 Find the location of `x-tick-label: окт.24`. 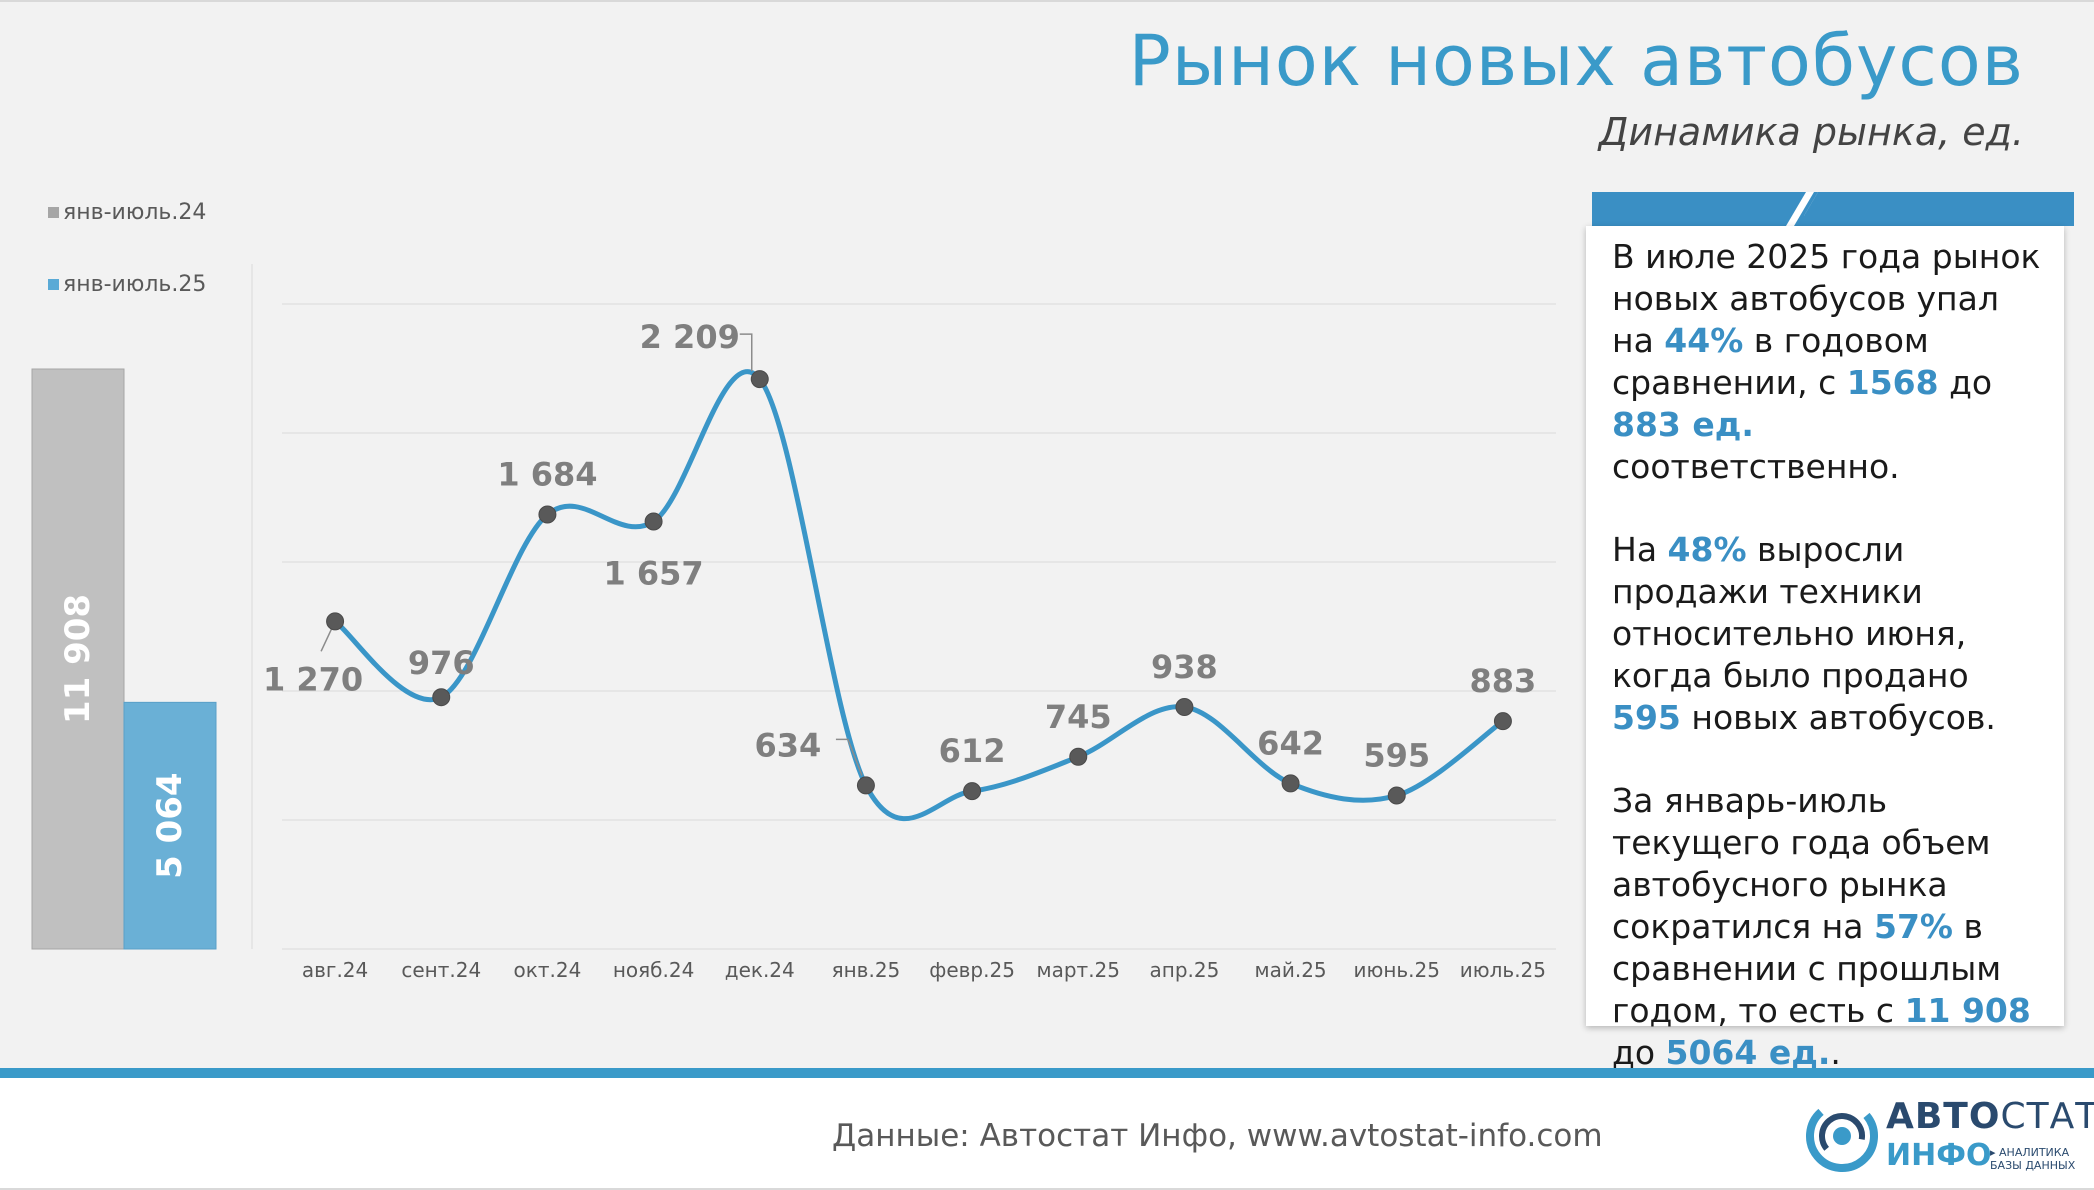

x-tick-label: окт.24 is located at coordinates (548, 970).